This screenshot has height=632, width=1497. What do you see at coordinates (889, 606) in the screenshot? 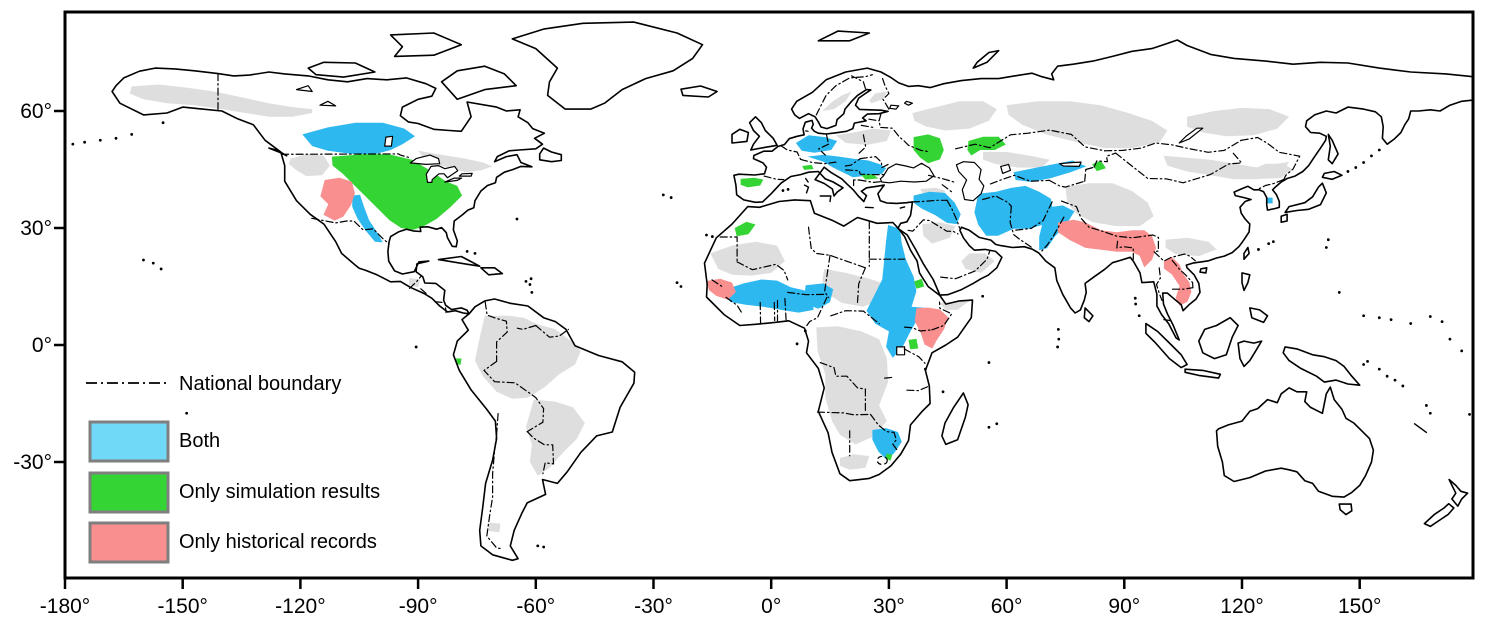
I see `x-tick-label: 30°` at bounding box center [889, 606].